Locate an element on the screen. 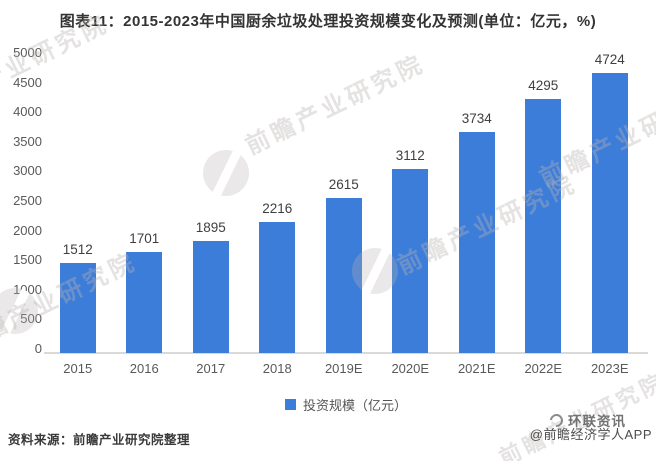  bar-value-label: 1895 is located at coordinates (210, 227).